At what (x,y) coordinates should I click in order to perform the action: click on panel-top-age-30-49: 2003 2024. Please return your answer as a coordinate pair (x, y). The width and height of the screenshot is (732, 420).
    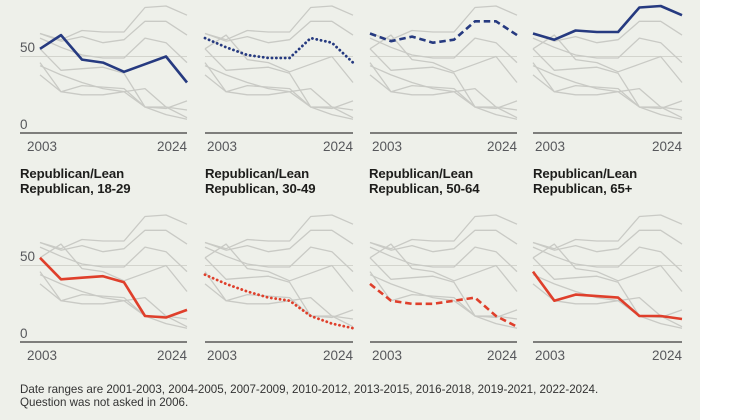
    Looking at the image, I should click on (279, 79).